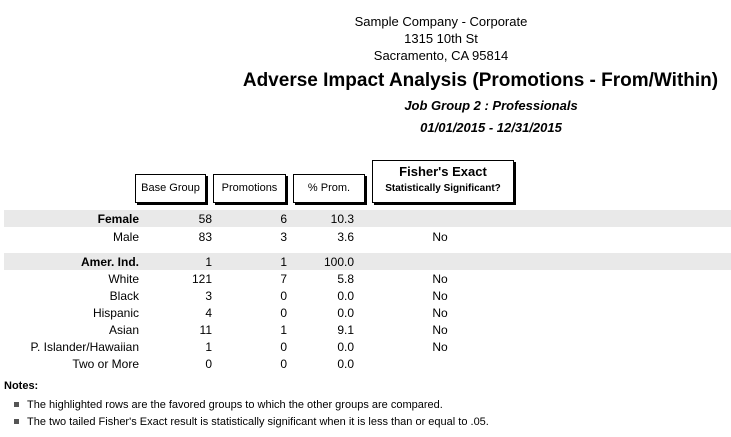 The height and width of the screenshot is (437, 731). I want to click on row-label: White, so click(123, 279).